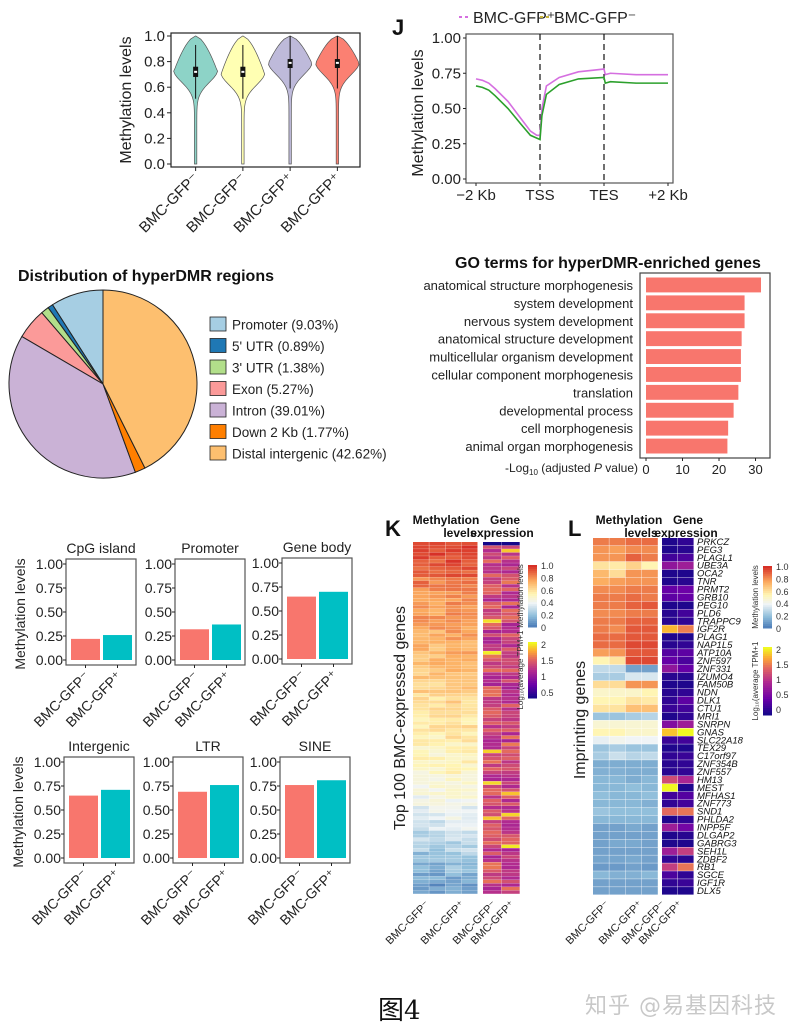 The height and width of the screenshot is (1029, 801). I want to click on region-bar-gfp-minus, so click(83, 826).